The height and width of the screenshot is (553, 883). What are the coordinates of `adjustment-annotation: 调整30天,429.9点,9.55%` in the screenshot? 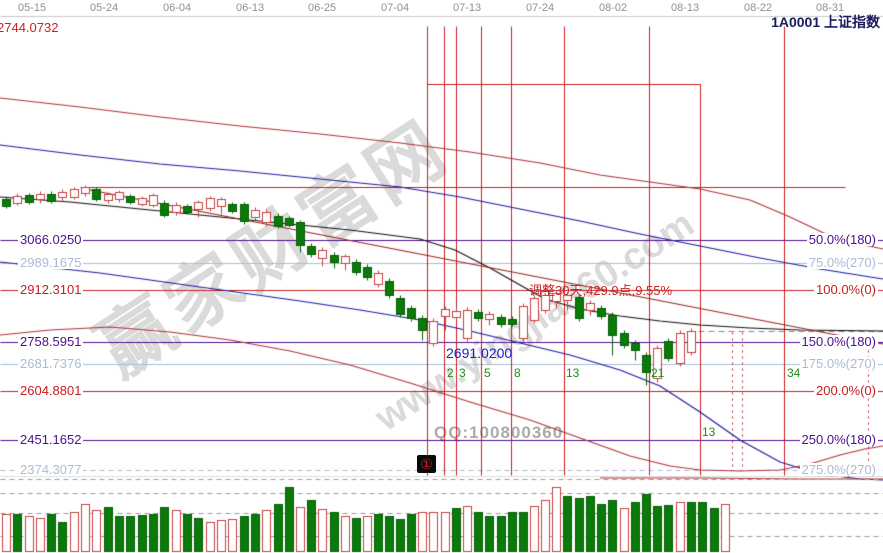 It's located at (601, 290).